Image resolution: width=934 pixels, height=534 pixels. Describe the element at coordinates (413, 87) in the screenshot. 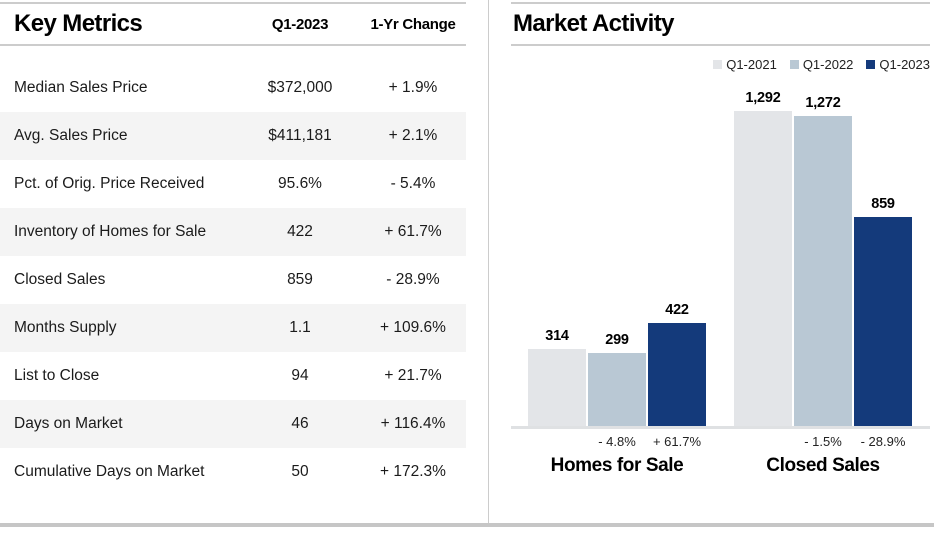

I see `metric-change: + 1.9%` at that location.